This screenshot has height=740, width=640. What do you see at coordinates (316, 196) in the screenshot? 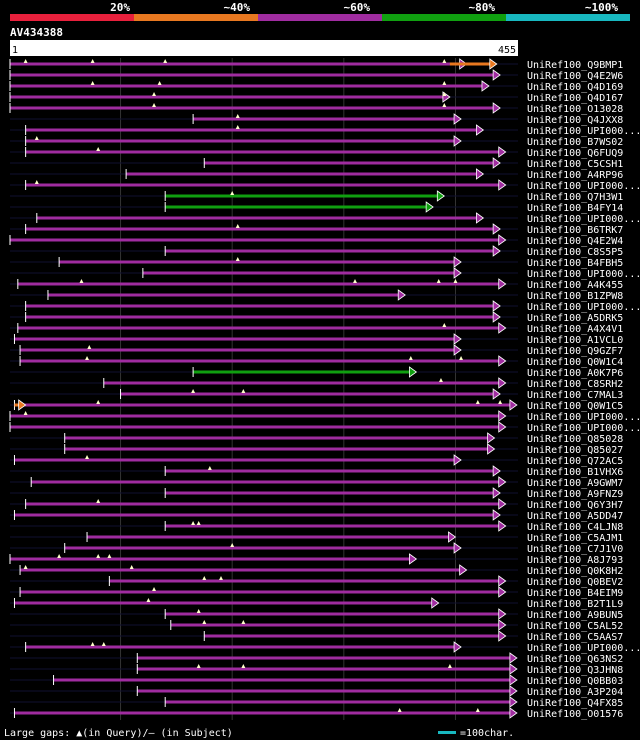
I see `hit-row: UniRef100_Q7H3W1` at bounding box center [316, 196].